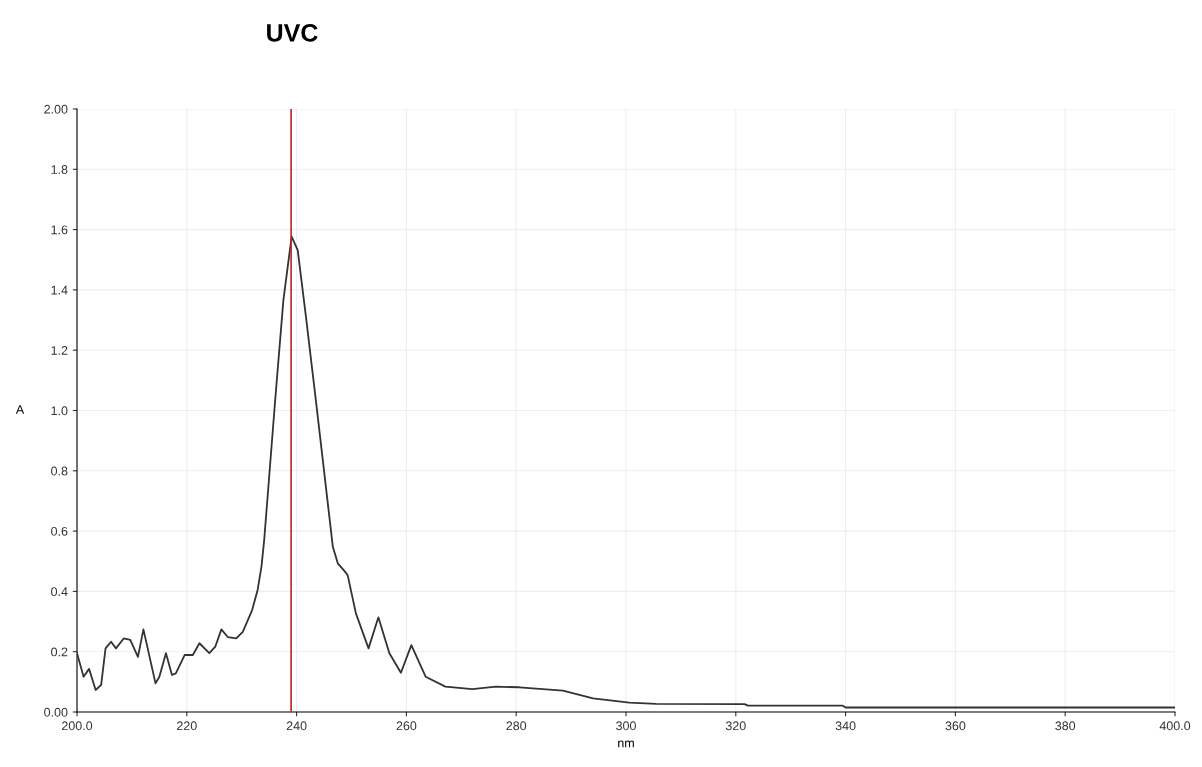 The image size is (1202, 767). Describe the element at coordinates (296, 726) in the screenshot. I see `x-tick-label: 240` at that location.